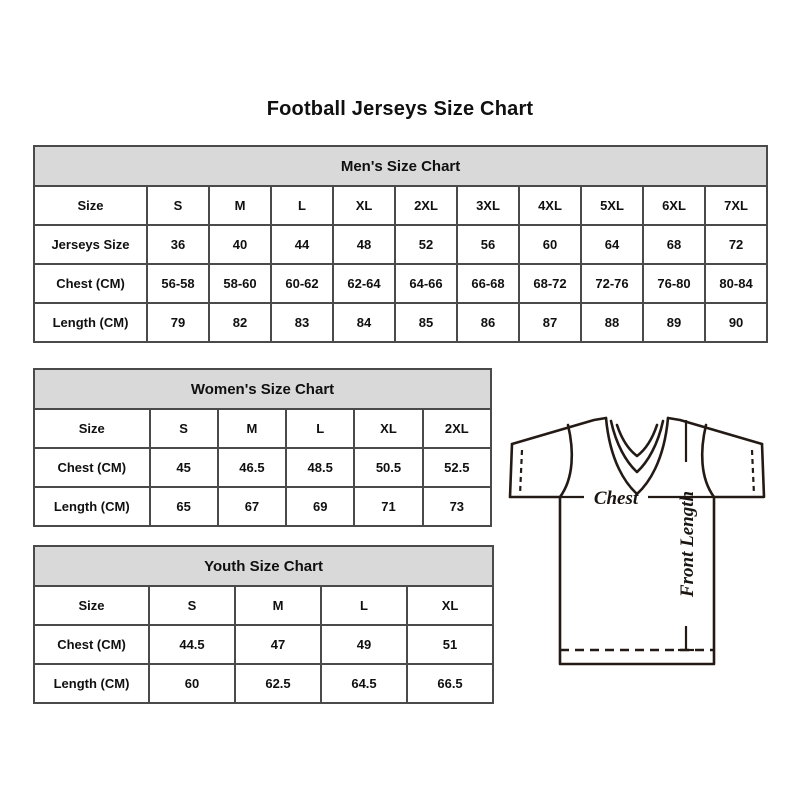 The height and width of the screenshot is (800, 800). I want to click on column-header-6xl: 6XL, so click(674, 205).